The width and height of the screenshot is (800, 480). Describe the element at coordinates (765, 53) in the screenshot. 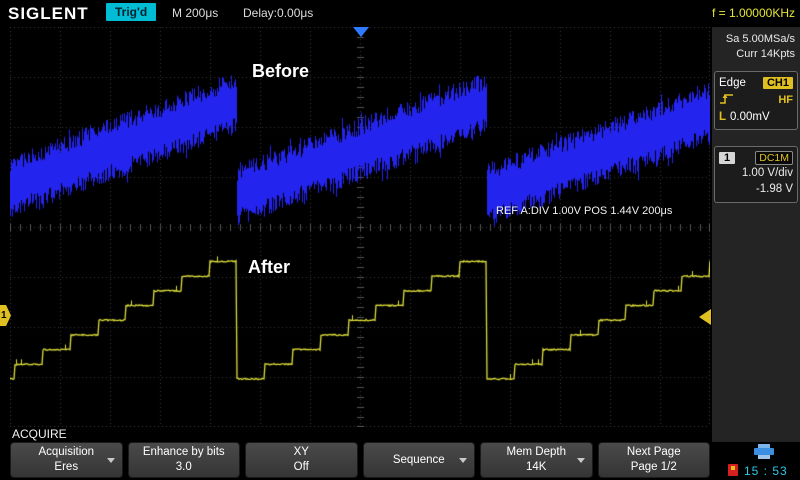

I see `memory-depth-readout: Curr 14Kpts` at that location.